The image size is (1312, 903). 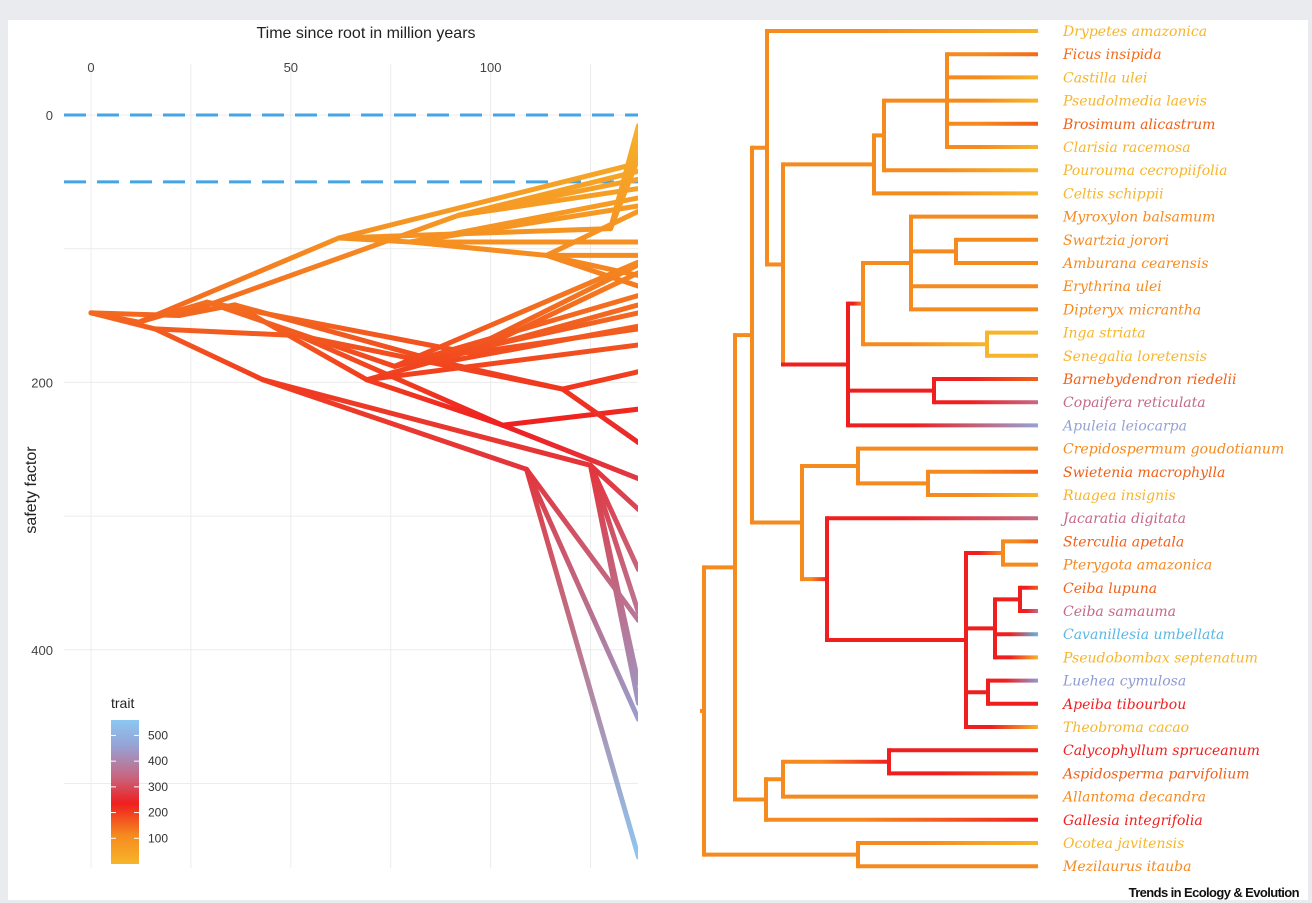 I want to click on legend-tick-label: 300, so click(x=158, y=787).